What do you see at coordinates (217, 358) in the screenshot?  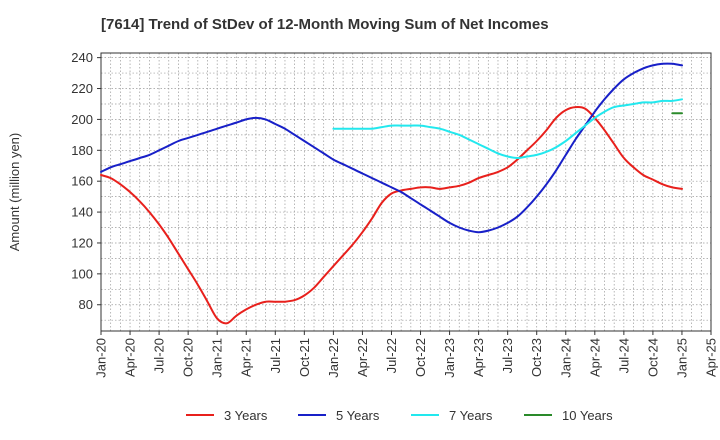 I see `x-tick-label: Jan-21` at bounding box center [217, 358].